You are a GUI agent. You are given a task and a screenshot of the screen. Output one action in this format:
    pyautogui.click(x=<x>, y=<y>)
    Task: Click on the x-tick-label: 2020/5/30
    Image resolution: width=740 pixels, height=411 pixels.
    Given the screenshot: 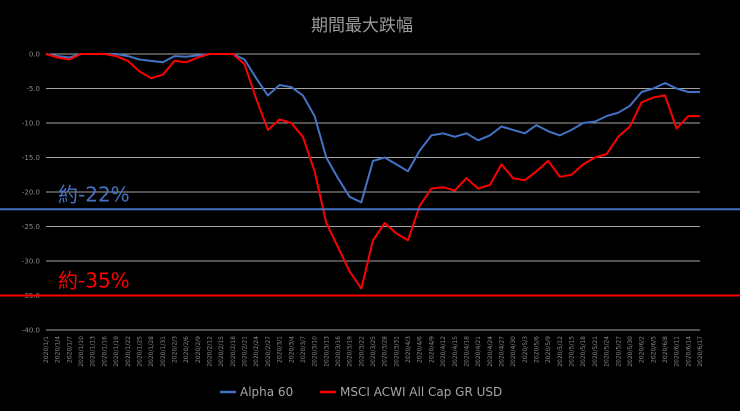 What is the action you would take?
    pyautogui.click(x=630, y=351)
    